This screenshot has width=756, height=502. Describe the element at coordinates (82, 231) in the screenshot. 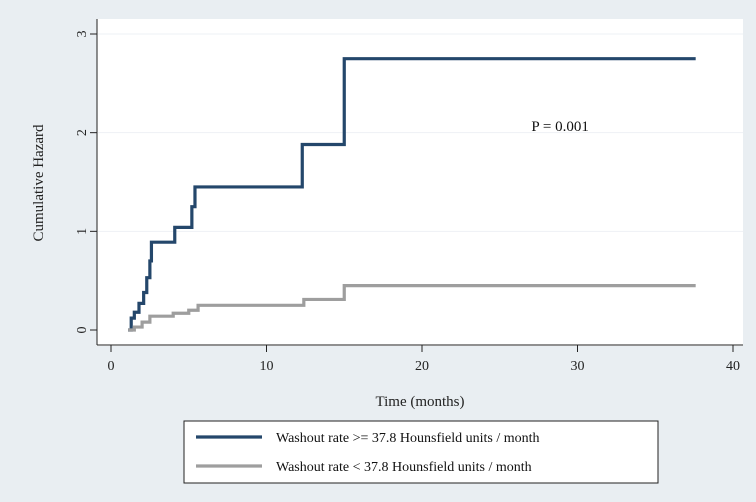

I see `y-tick-label: 1` at that location.